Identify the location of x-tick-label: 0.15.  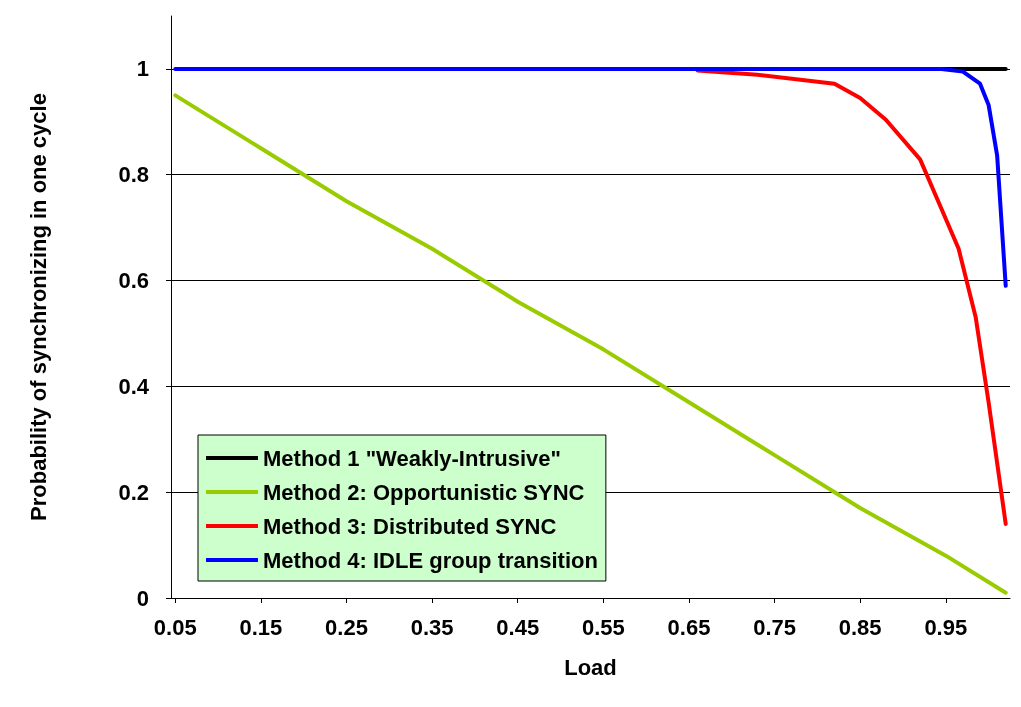
(261, 627).